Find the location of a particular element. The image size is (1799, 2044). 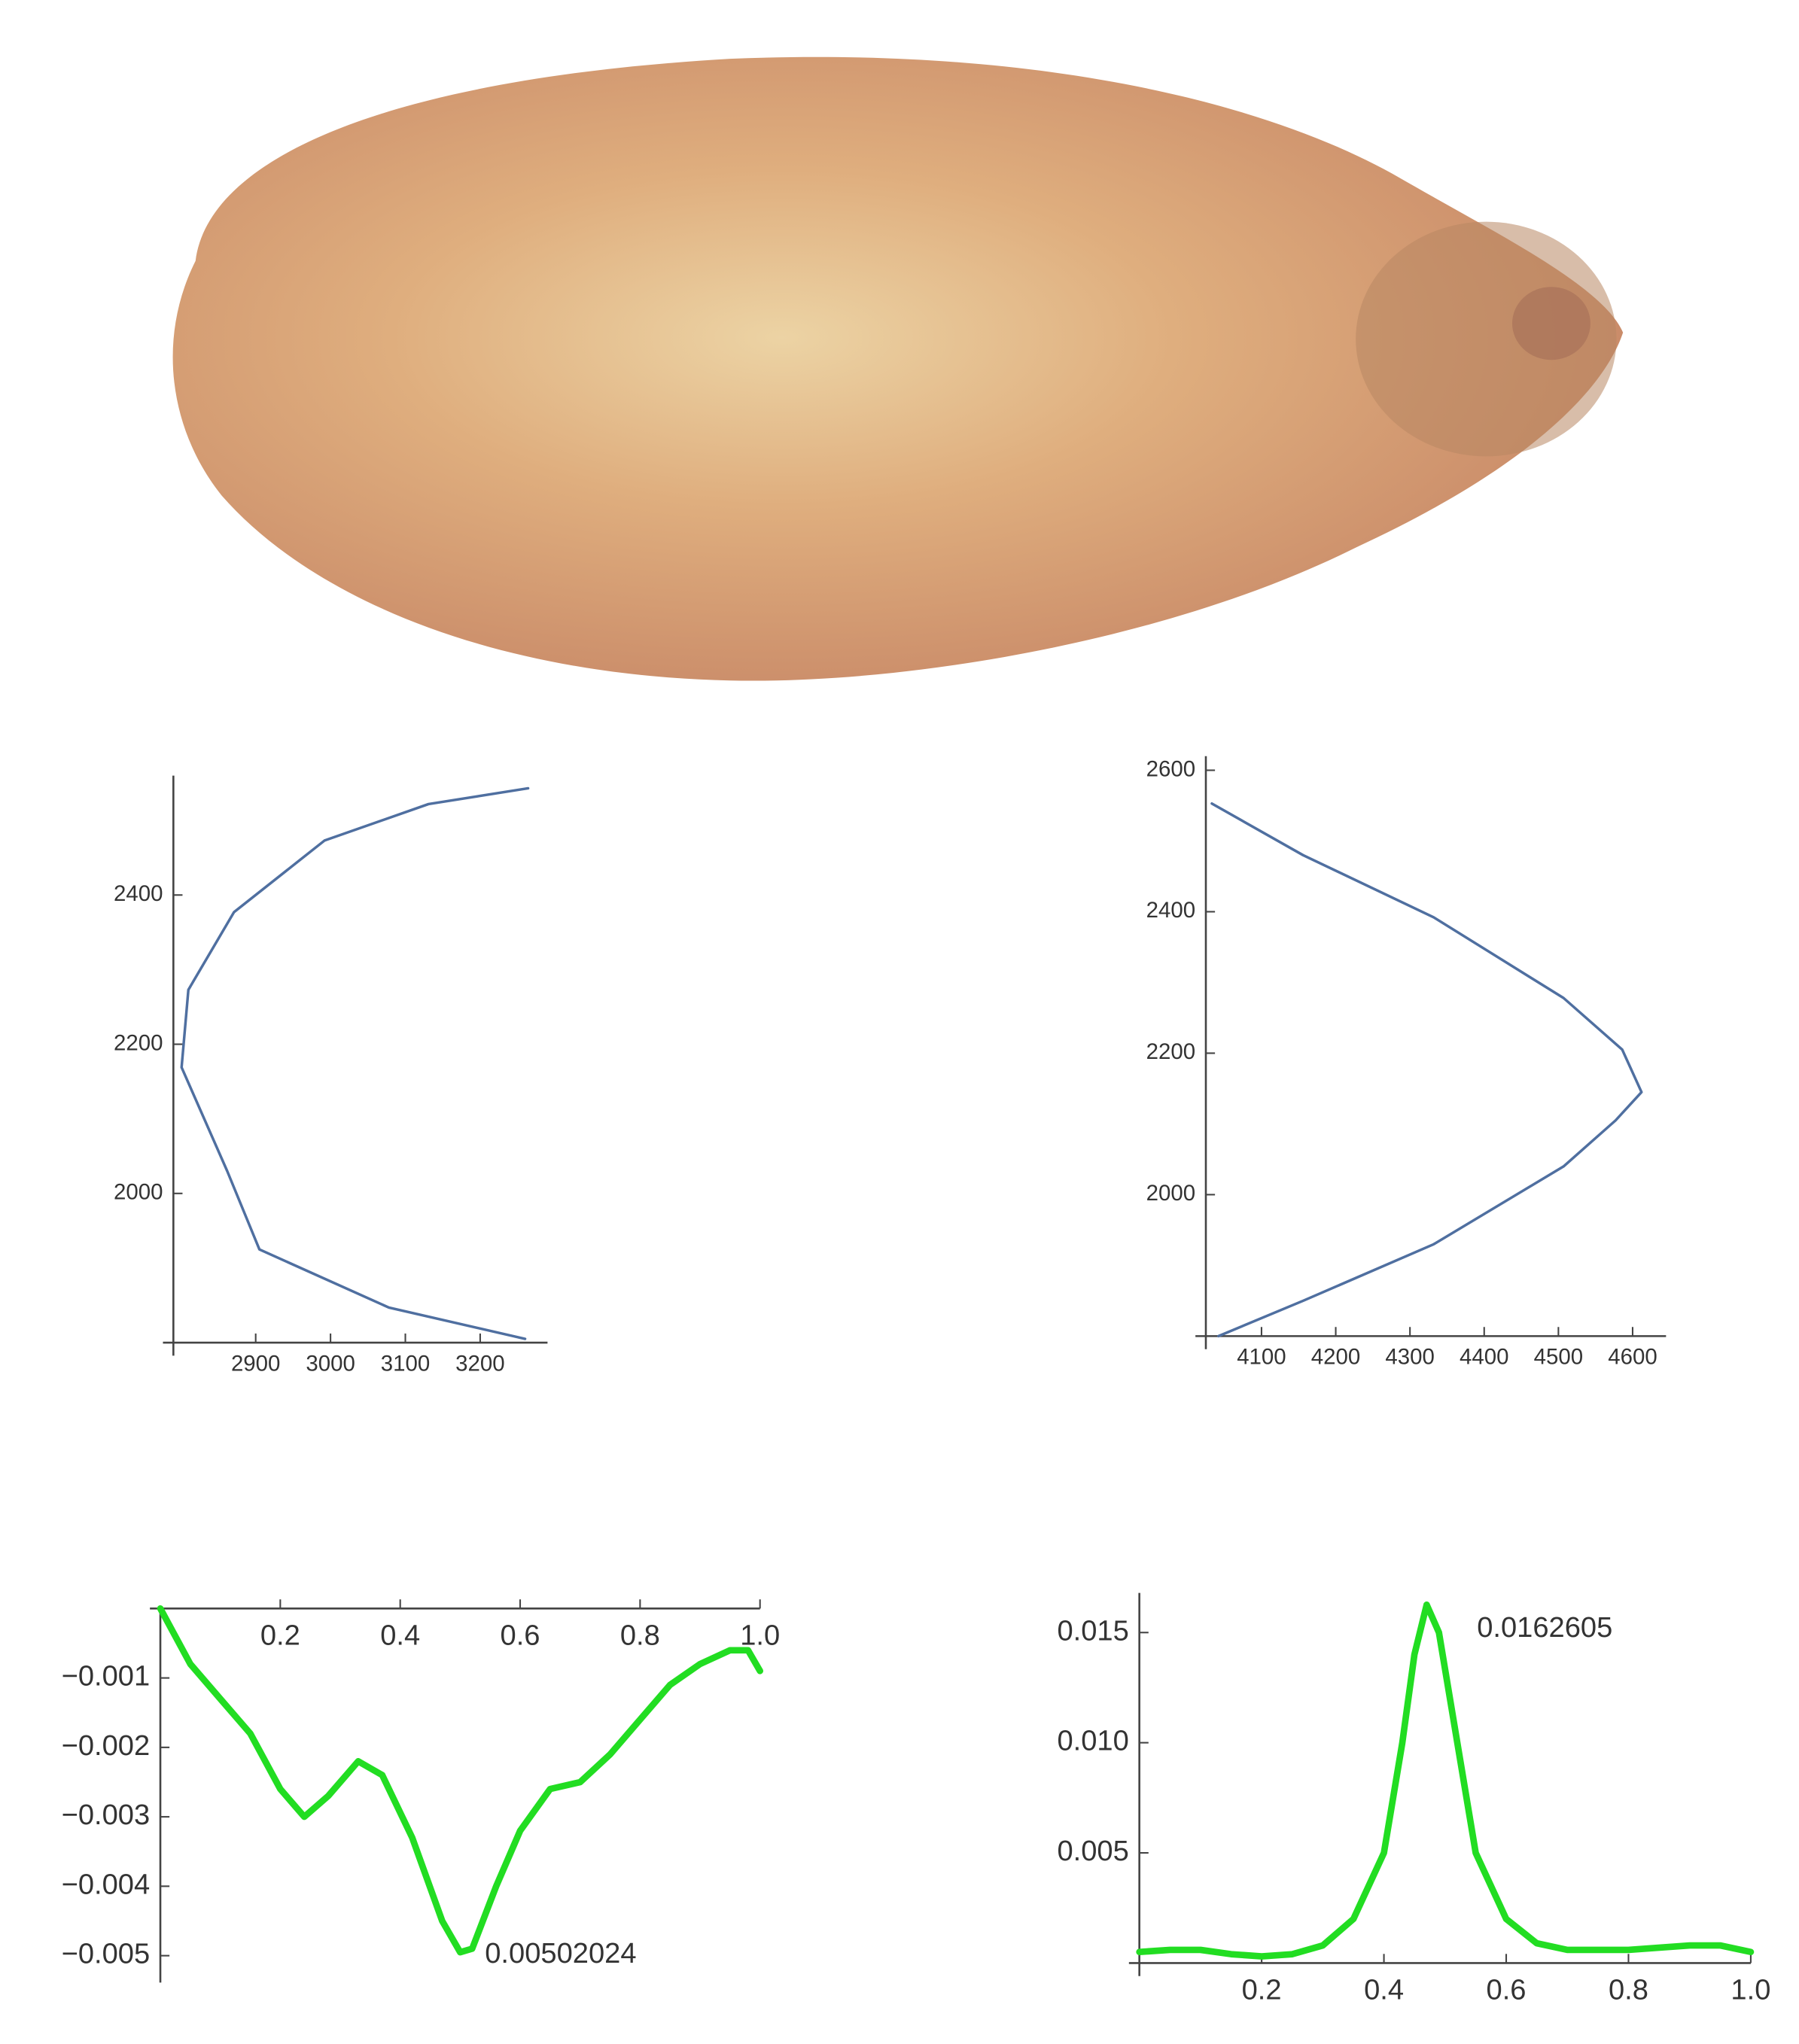

y-tick-label: −0.005 is located at coordinates (106, 1954).